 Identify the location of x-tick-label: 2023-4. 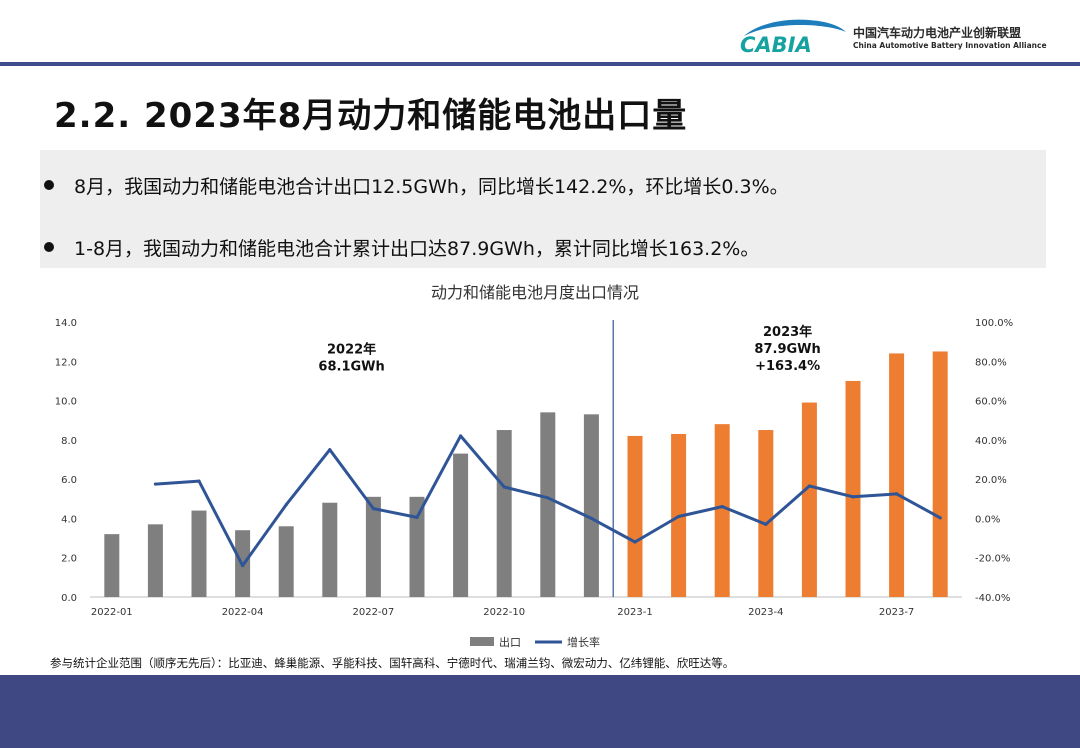
(765, 612).